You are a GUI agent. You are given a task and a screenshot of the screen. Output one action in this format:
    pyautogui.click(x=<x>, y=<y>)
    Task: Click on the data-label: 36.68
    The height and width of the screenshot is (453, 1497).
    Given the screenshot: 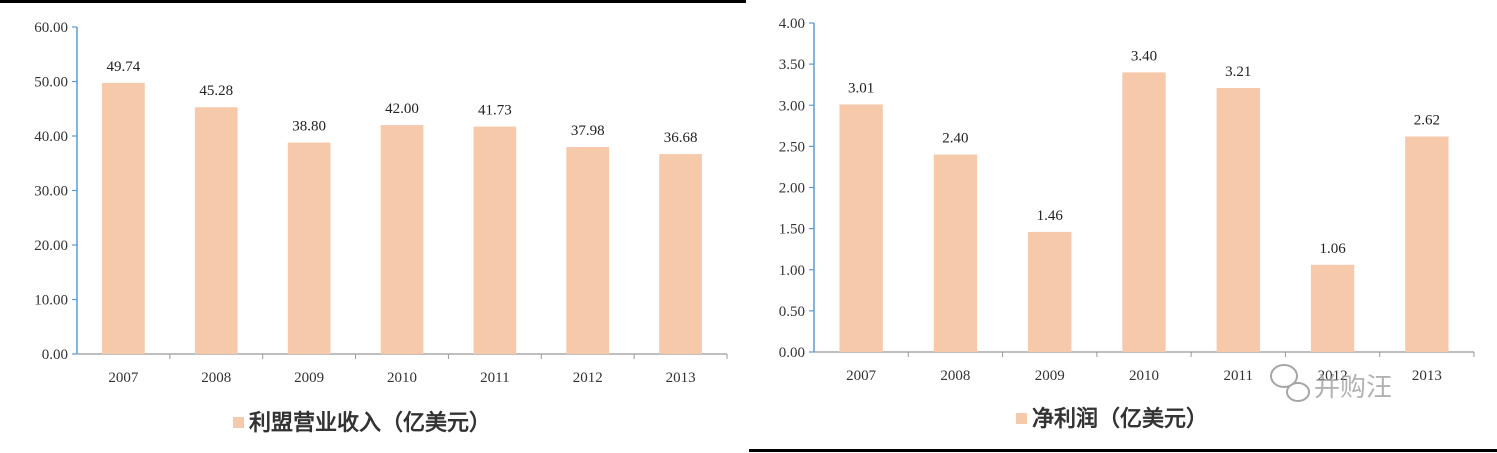 What is the action you would take?
    pyautogui.click(x=681, y=138)
    